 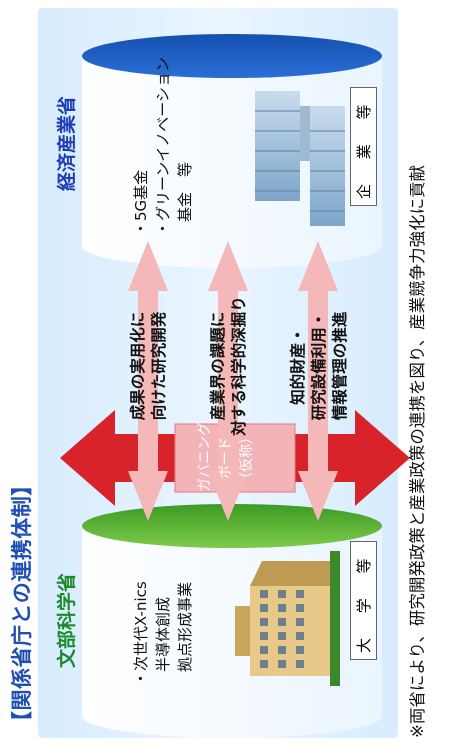 I want to click on mext-bullet-line: 半導体創成, so click(x=163, y=634).